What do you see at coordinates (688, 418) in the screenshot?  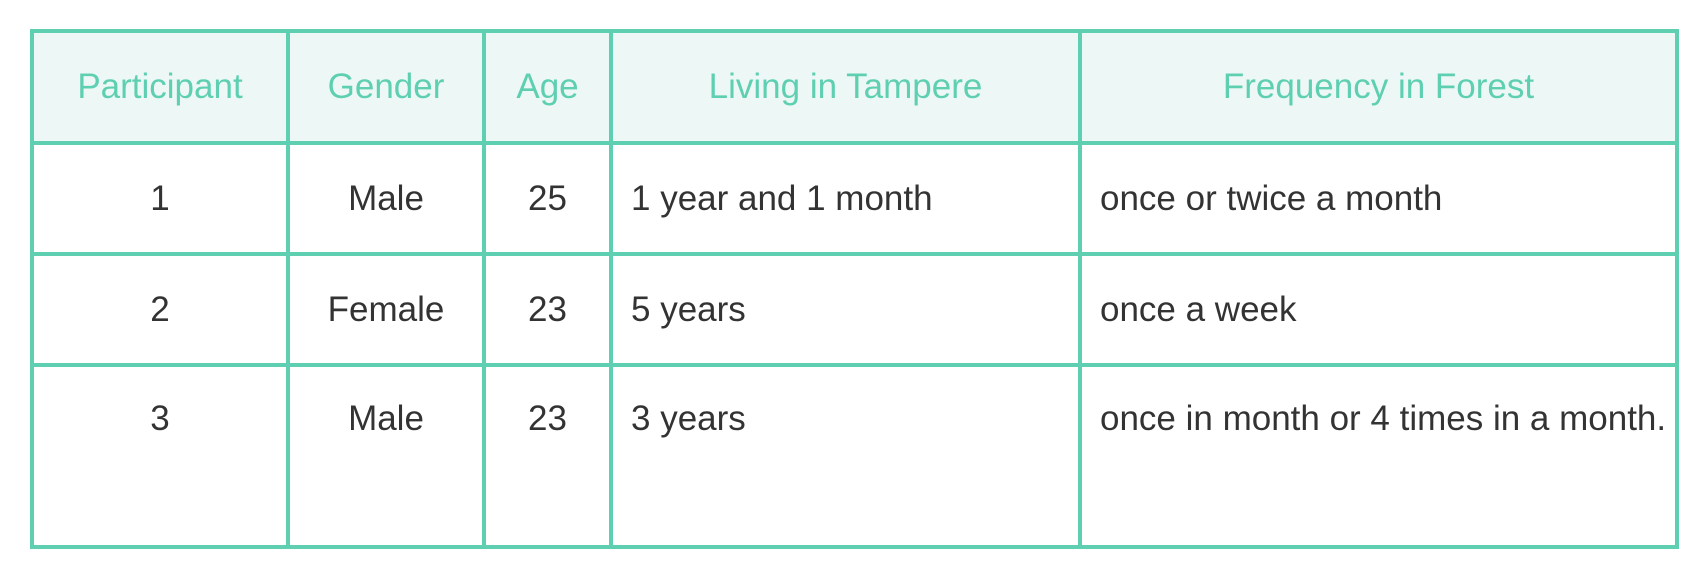 I see `cell-living-in-tampere-text: 3 years` at bounding box center [688, 418].